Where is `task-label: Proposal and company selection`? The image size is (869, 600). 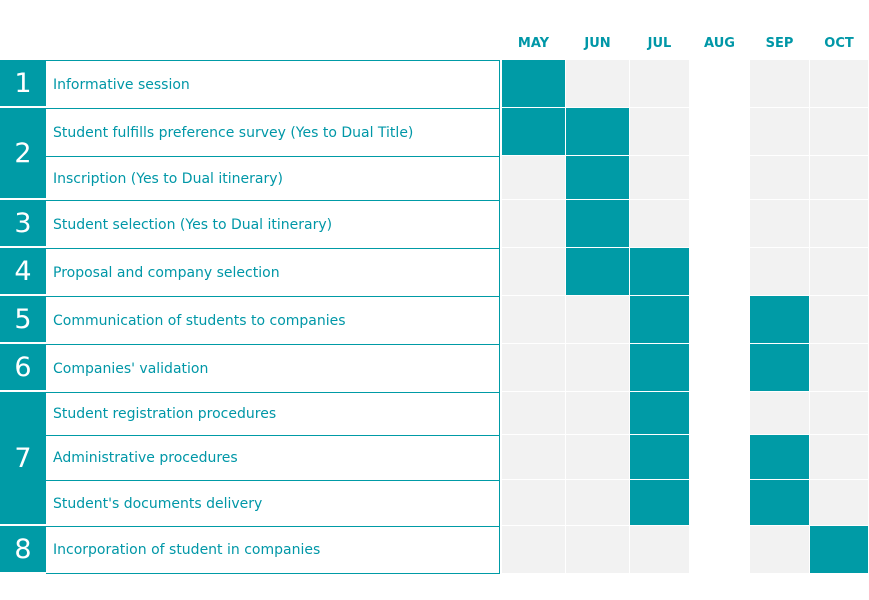
task-label: Proposal and company selection is located at coordinates (273, 272).